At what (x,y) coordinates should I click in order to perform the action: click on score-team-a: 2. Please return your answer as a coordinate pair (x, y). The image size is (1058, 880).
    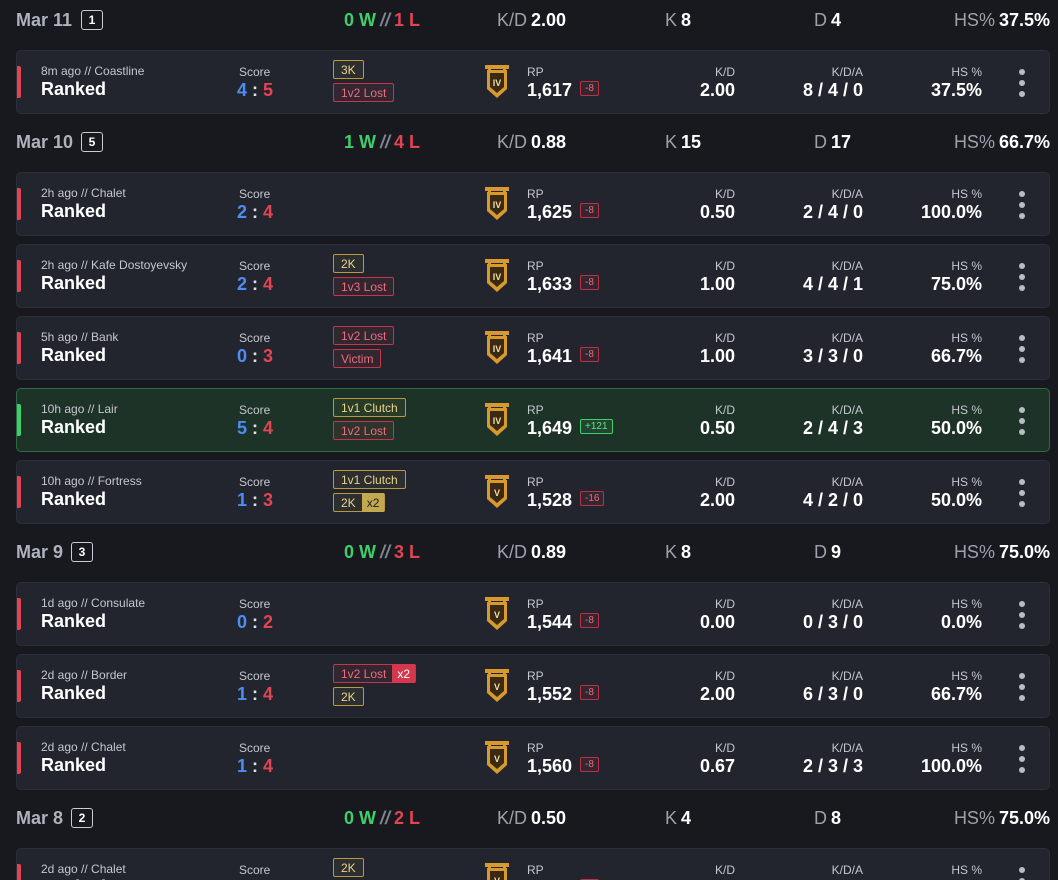
    Looking at the image, I should click on (242, 879).